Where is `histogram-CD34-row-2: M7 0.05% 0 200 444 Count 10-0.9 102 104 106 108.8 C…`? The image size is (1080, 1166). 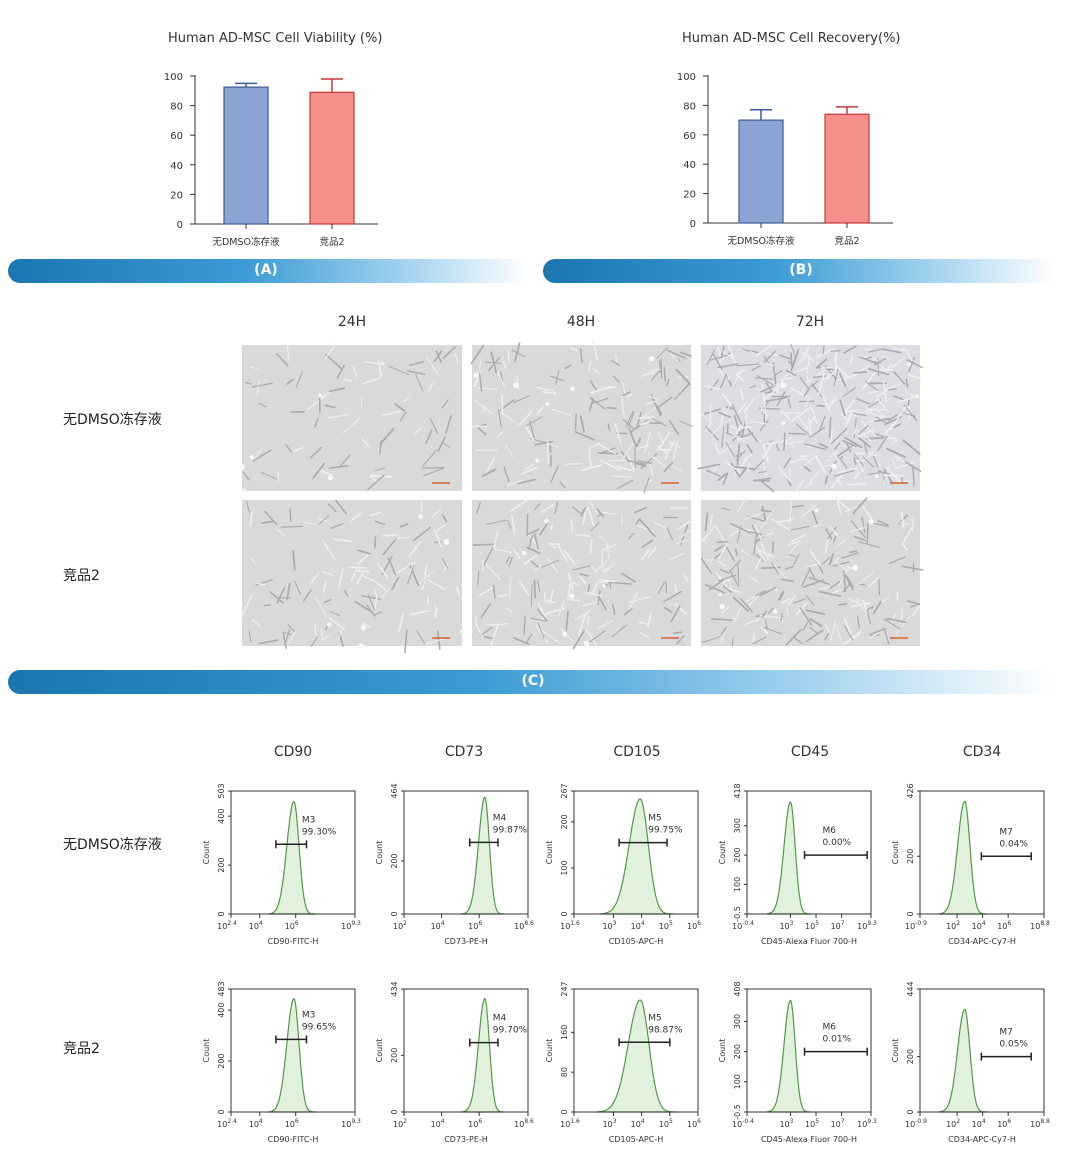 histogram-CD34-row-2: M7 0.05% 0 200 444 Count 10-0.9 102 104 106 108.8 C… is located at coordinates (970, 1062).